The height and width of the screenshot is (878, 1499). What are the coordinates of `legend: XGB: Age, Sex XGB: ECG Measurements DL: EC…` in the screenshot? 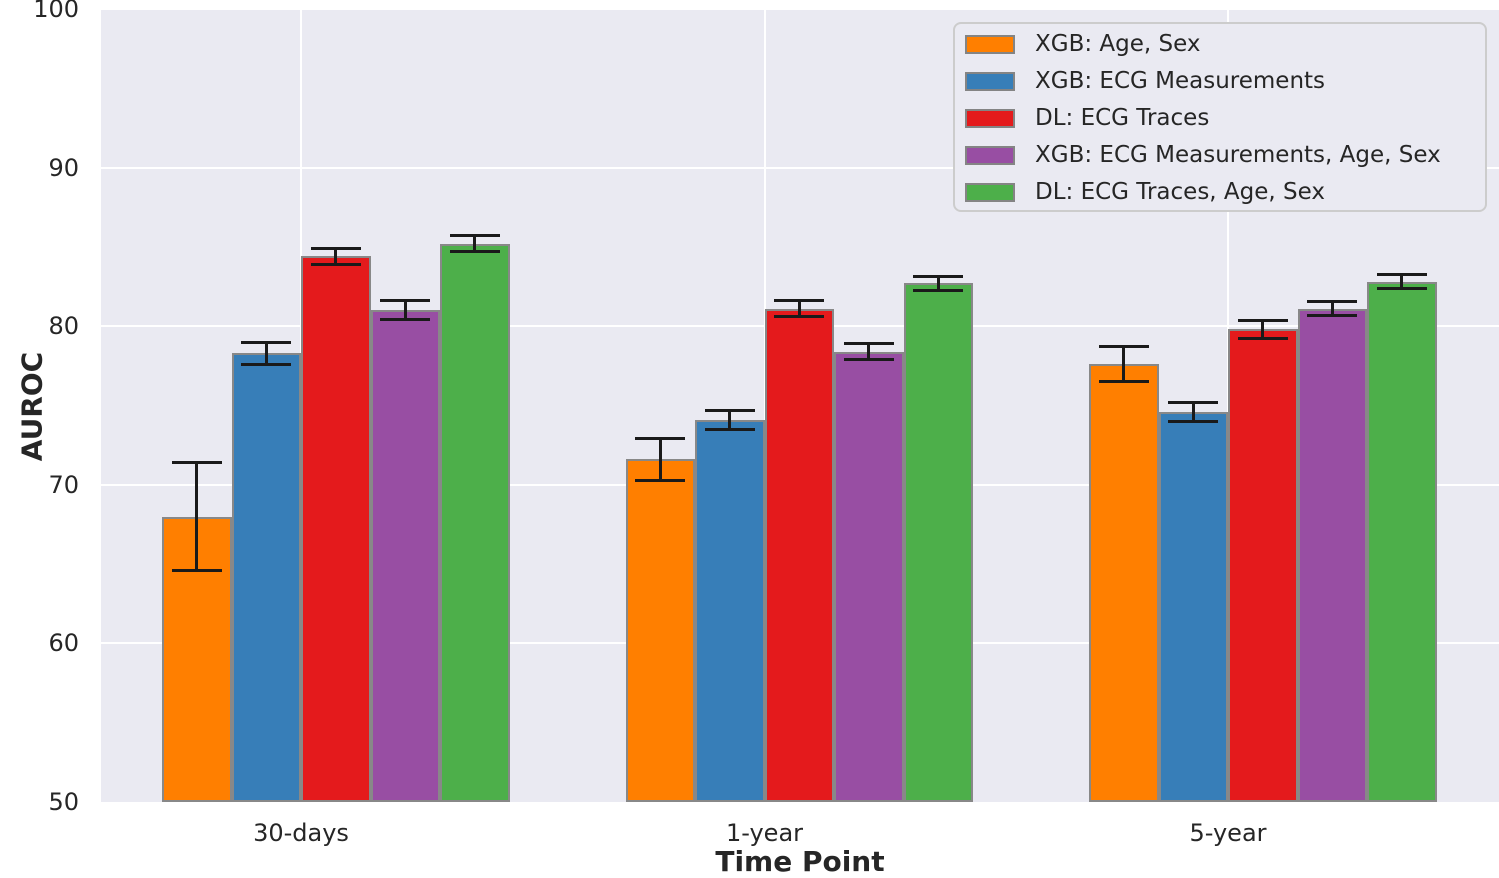 It's located at (1220, 117).